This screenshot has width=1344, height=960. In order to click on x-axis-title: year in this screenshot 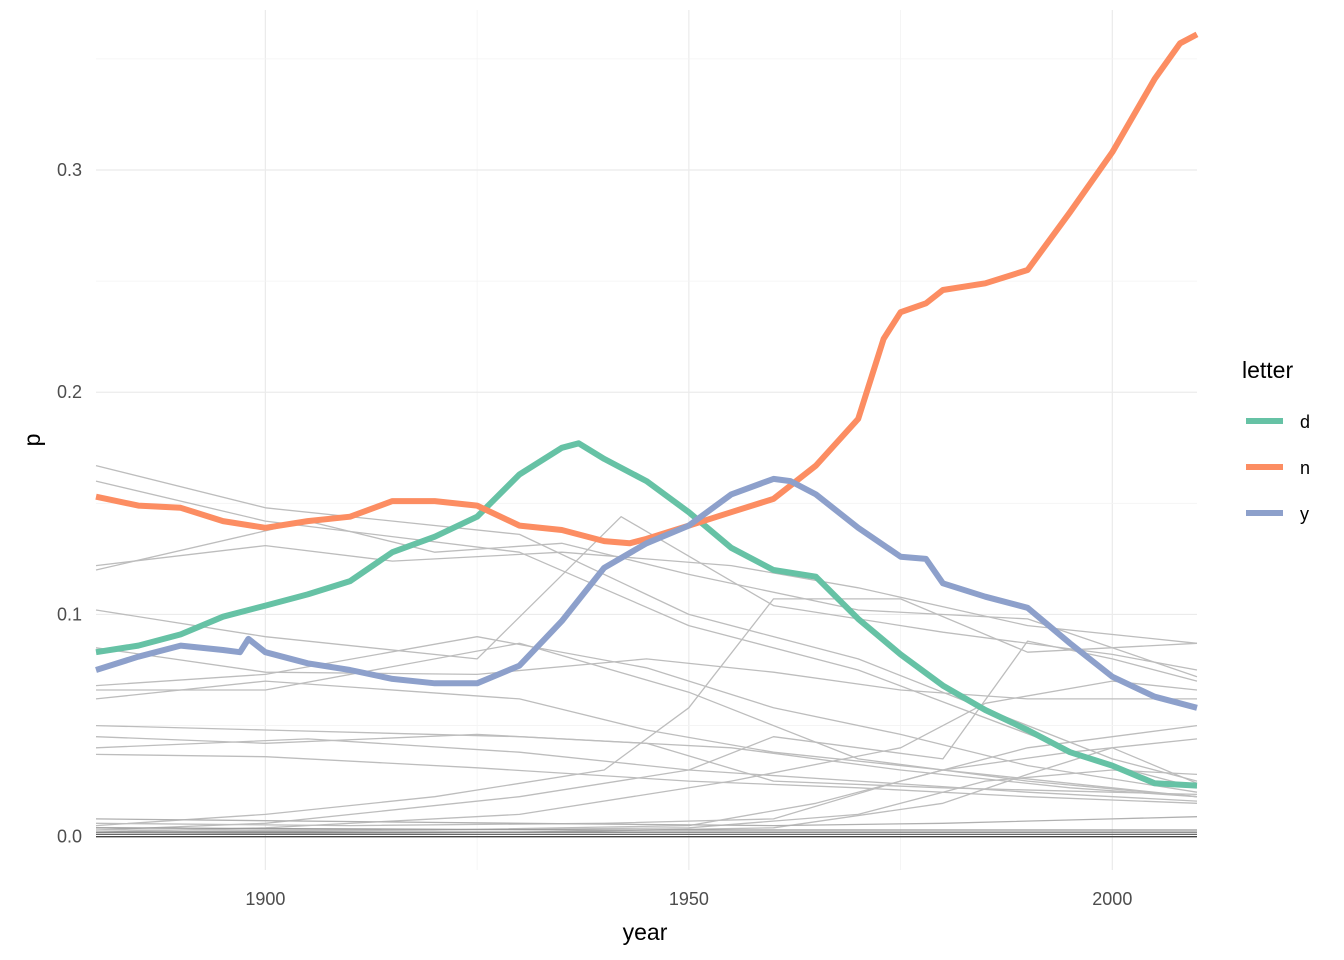, I will do `click(645, 932)`.